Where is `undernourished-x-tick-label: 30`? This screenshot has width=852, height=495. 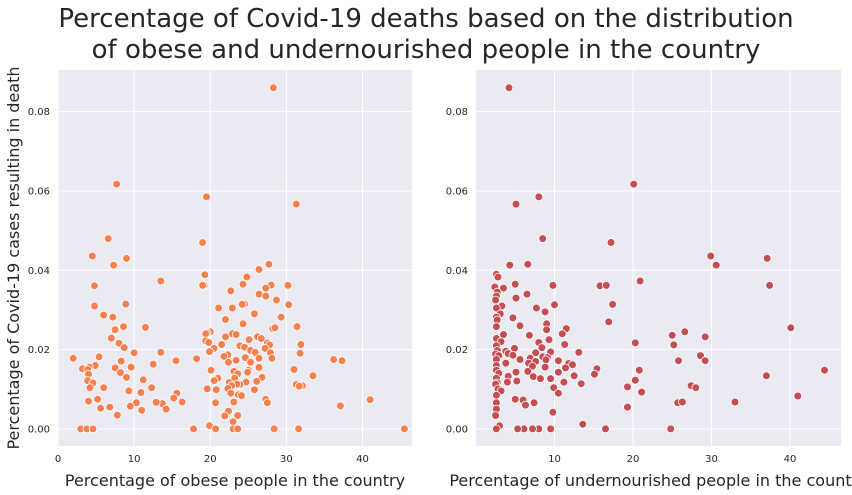 undernourished-x-tick-label: 30 is located at coordinates (711, 459).